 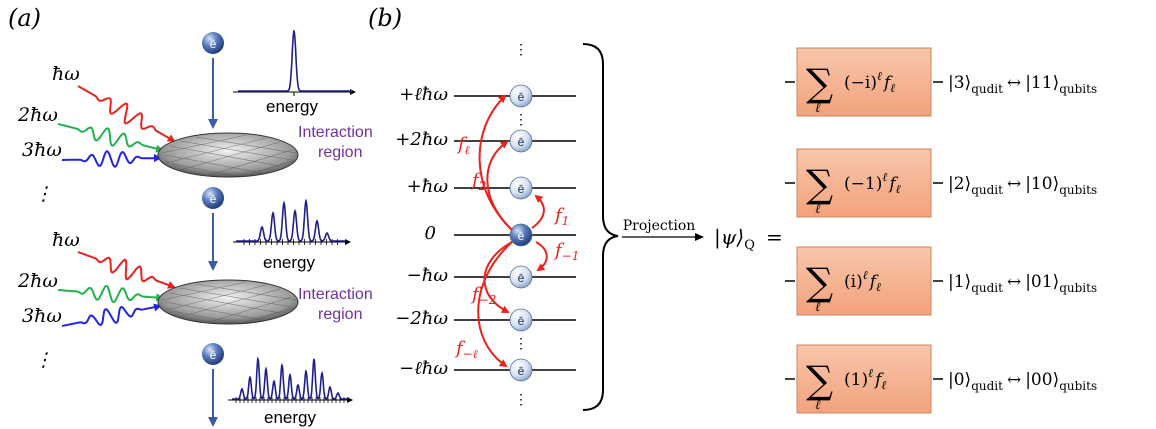 I want to click on level-label-minus-1: −ħω, so click(x=428, y=275).